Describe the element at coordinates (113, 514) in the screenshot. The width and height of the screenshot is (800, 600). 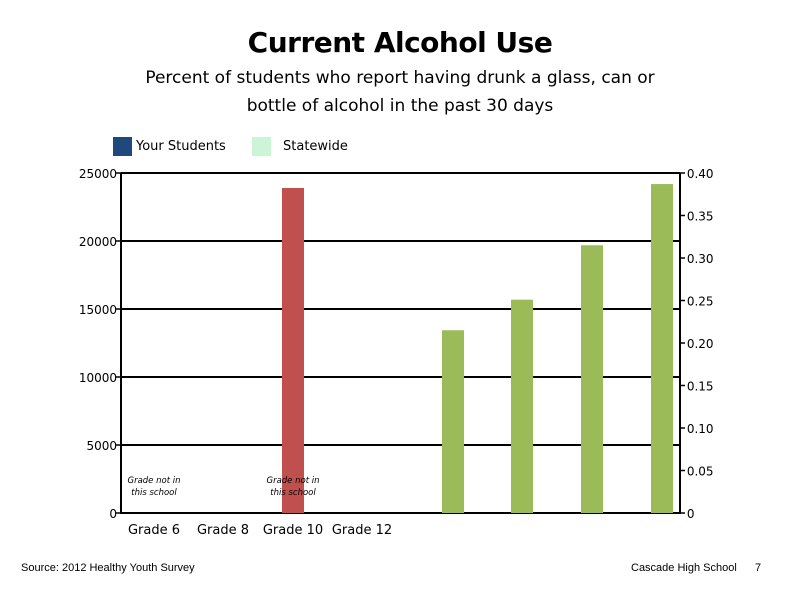
I see `left-axis-tick-label: 0` at that location.